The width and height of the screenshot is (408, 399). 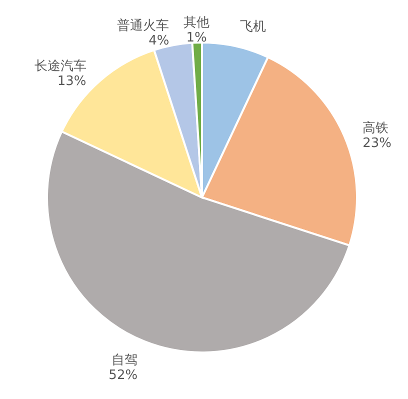 What do you see at coordinates (253, 27) in the screenshot?
I see `slice-label: 飞机` at bounding box center [253, 27].